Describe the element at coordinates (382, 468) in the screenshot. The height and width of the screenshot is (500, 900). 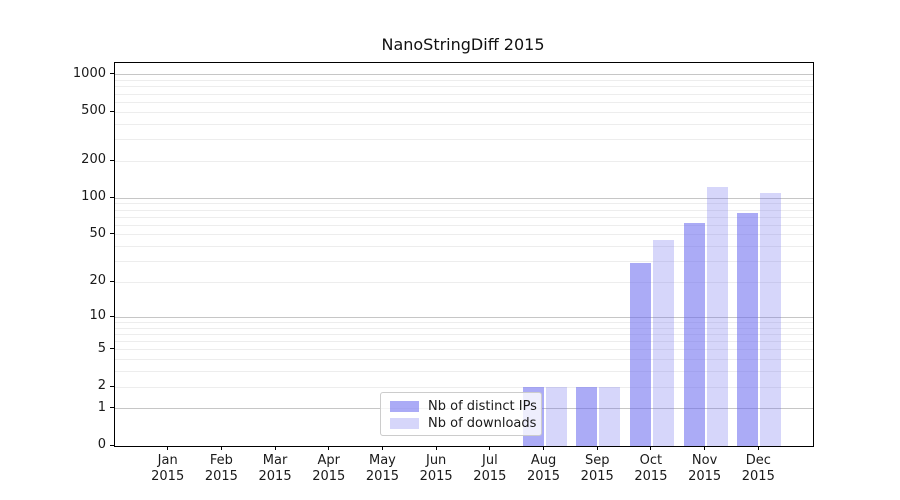
I see `x-axis-tick-label: May 2015` at that location.